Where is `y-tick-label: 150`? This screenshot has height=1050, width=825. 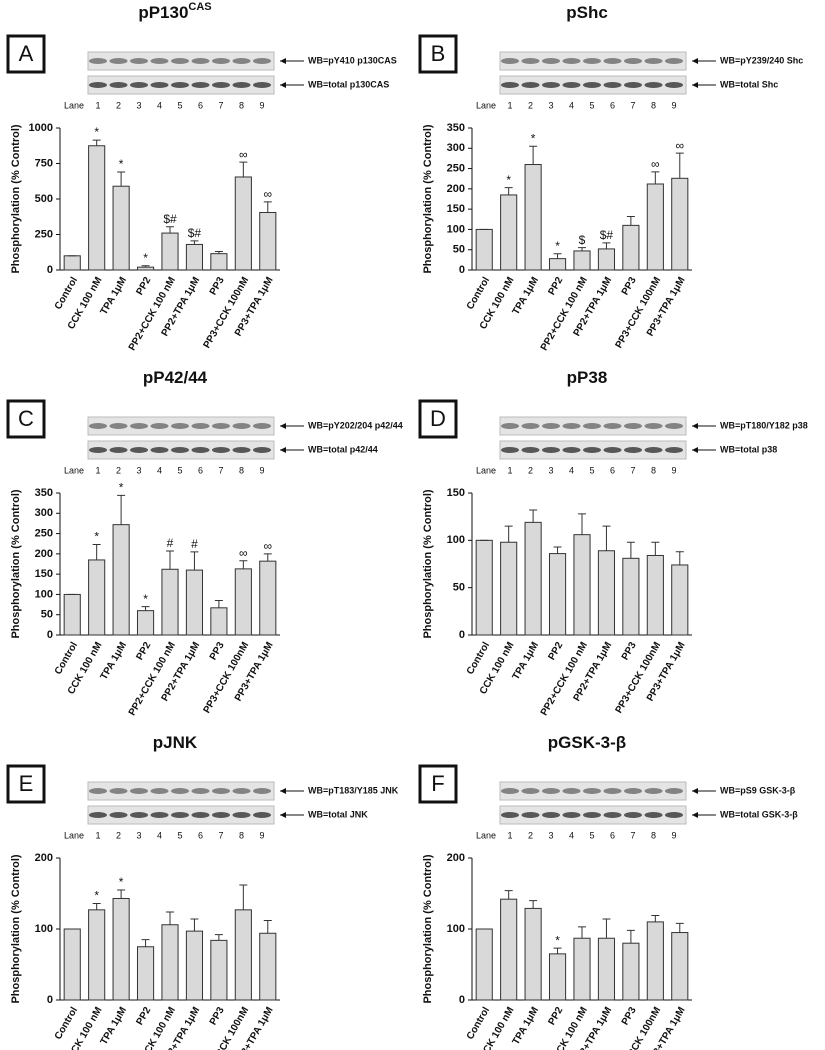 y-tick-label: 150 is located at coordinates (456, 209).